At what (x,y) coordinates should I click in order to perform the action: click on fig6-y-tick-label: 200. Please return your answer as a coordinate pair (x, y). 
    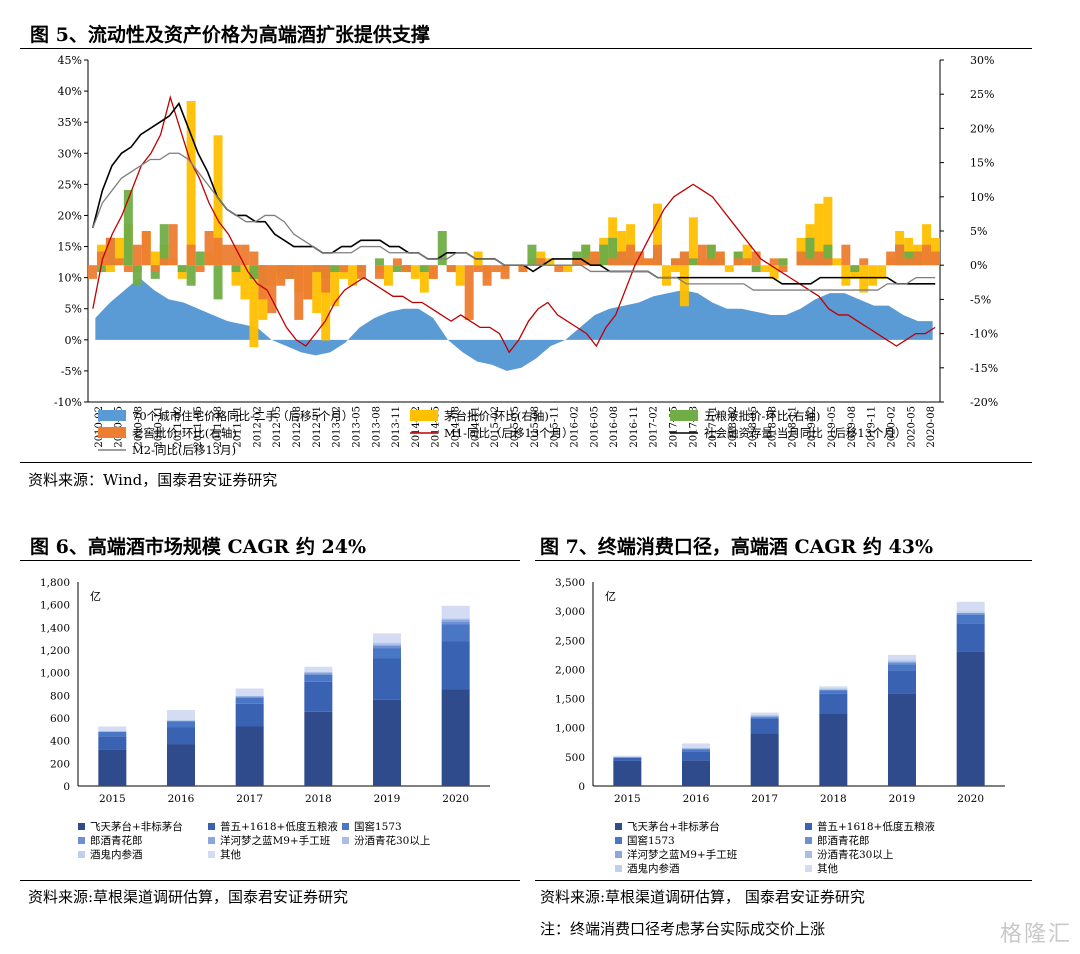
    Looking at the image, I should click on (60, 764).